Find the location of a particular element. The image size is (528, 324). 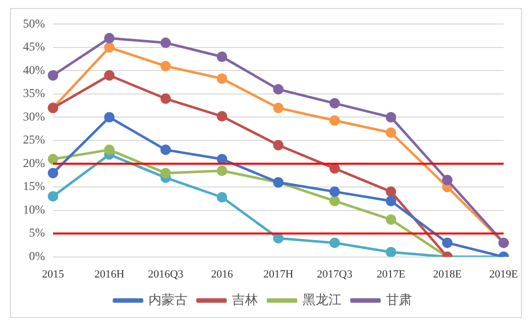

x-tick-label: 2016 is located at coordinates (222, 274).